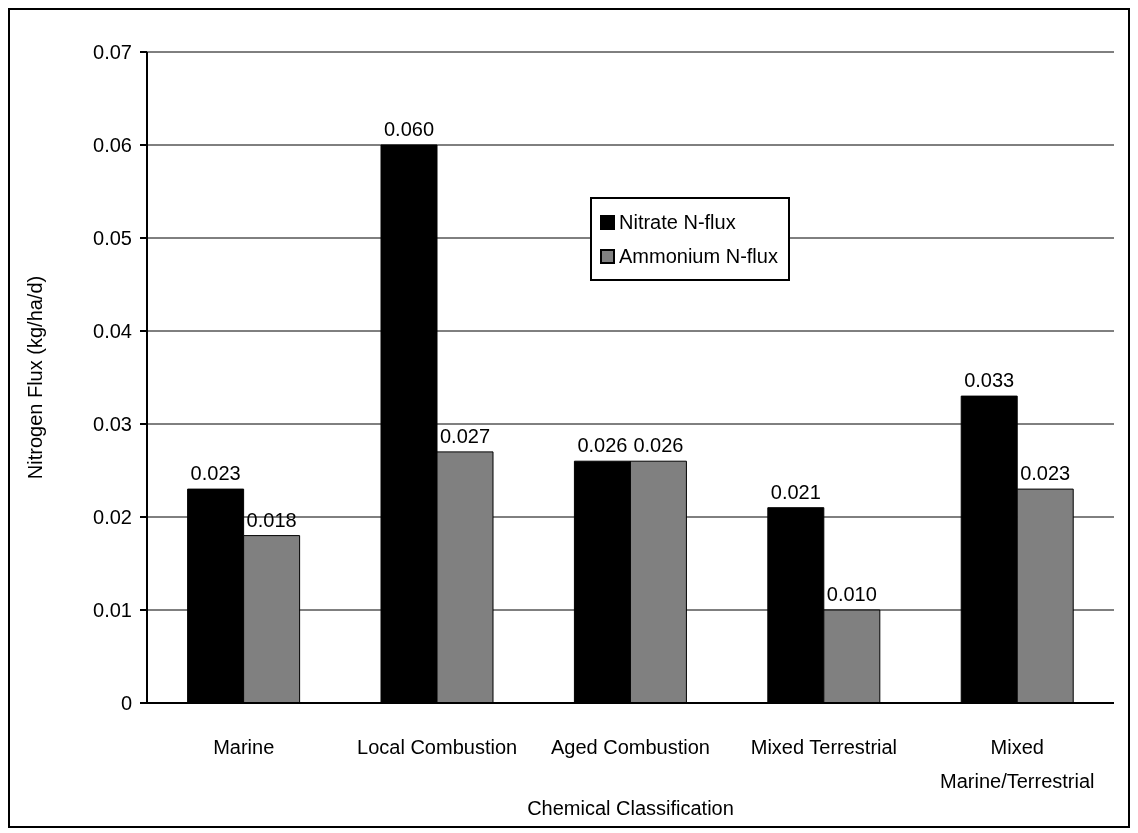 The height and width of the screenshot is (833, 1138). I want to click on y-tick-label: 0.01, so click(112, 610).